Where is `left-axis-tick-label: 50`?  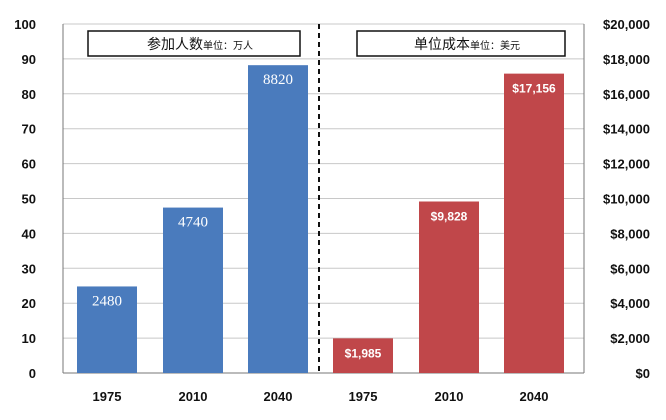
left-axis-tick-label: 50 is located at coordinates (29, 199).